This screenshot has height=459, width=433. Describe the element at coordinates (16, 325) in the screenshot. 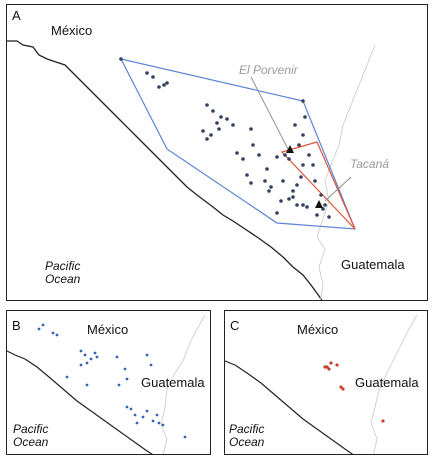

I see `panel-b-letter: B` at that location.